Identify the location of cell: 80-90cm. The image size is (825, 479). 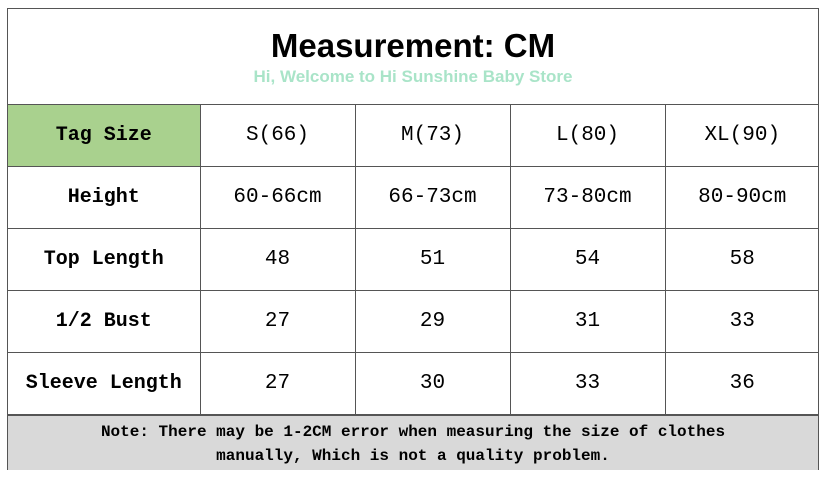
(741, 197).